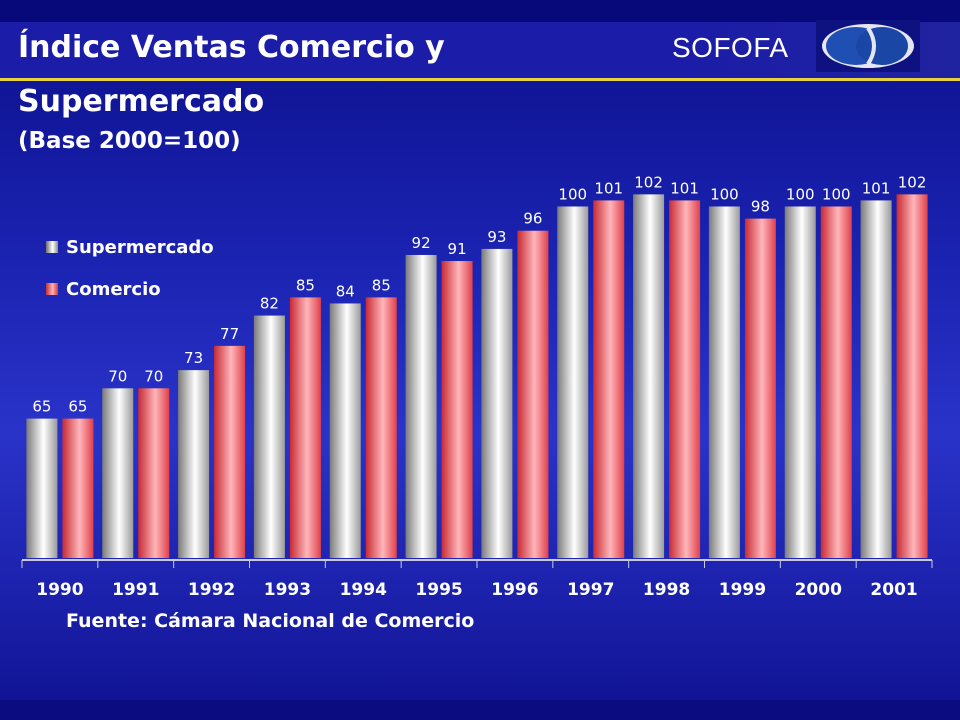 The height and width of the screenshot is (720, 960). What do you see at coordinates (421, 406) in the screenshot?
I see `bar-supermercado-1995` at bounding box center [421, 406].